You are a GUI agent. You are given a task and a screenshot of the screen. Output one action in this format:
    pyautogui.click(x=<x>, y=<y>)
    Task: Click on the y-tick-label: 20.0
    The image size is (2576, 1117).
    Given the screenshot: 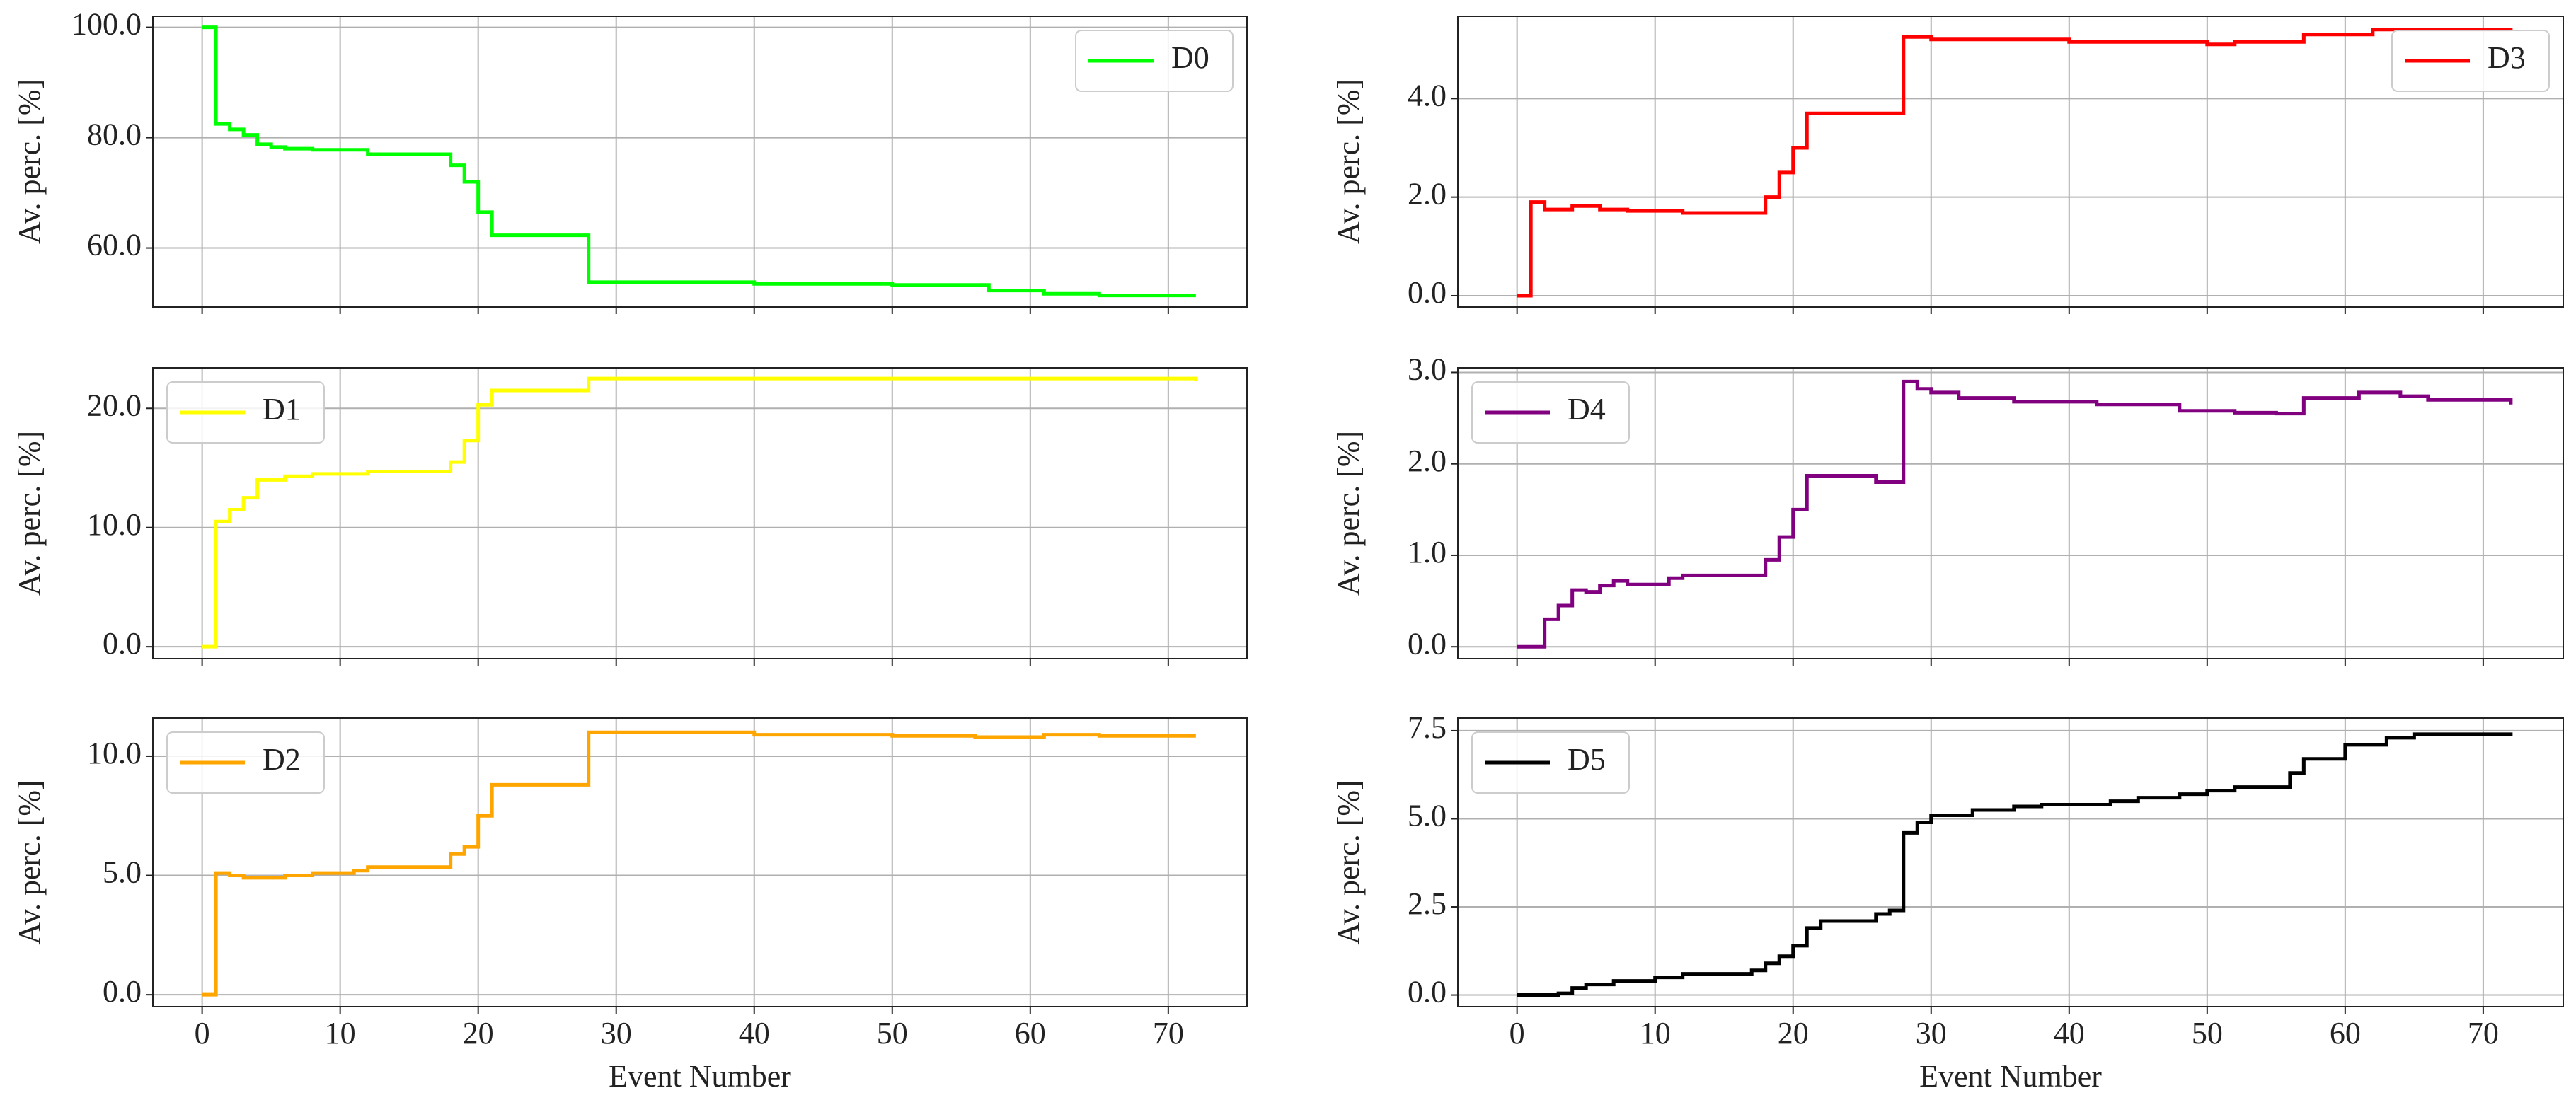 What is the action you would take?
    pyautogui.click(x=114, y=405)
    